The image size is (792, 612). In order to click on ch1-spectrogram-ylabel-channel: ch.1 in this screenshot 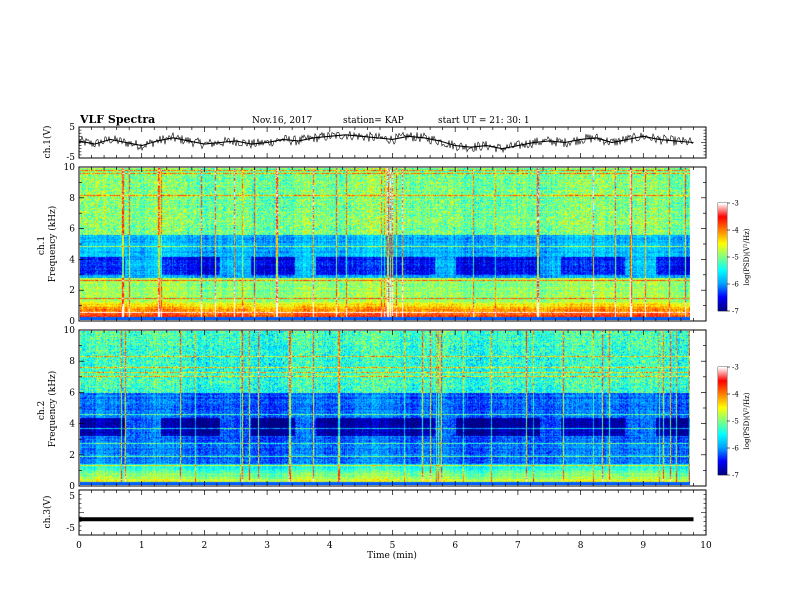, I will do `click(42, 245)`.